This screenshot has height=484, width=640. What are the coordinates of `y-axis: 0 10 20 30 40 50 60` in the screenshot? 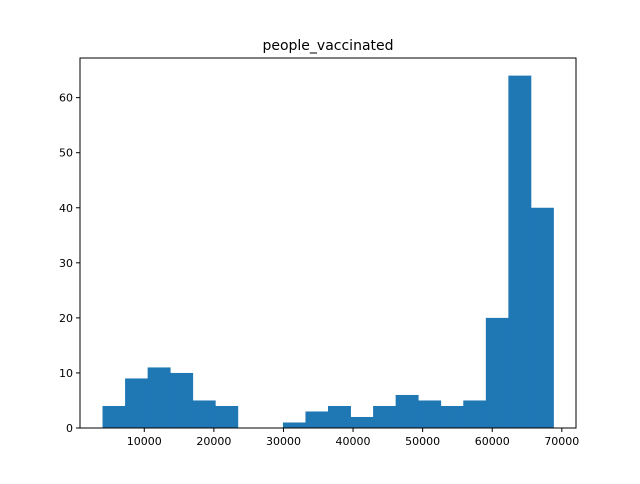 It's located at (69, 263).